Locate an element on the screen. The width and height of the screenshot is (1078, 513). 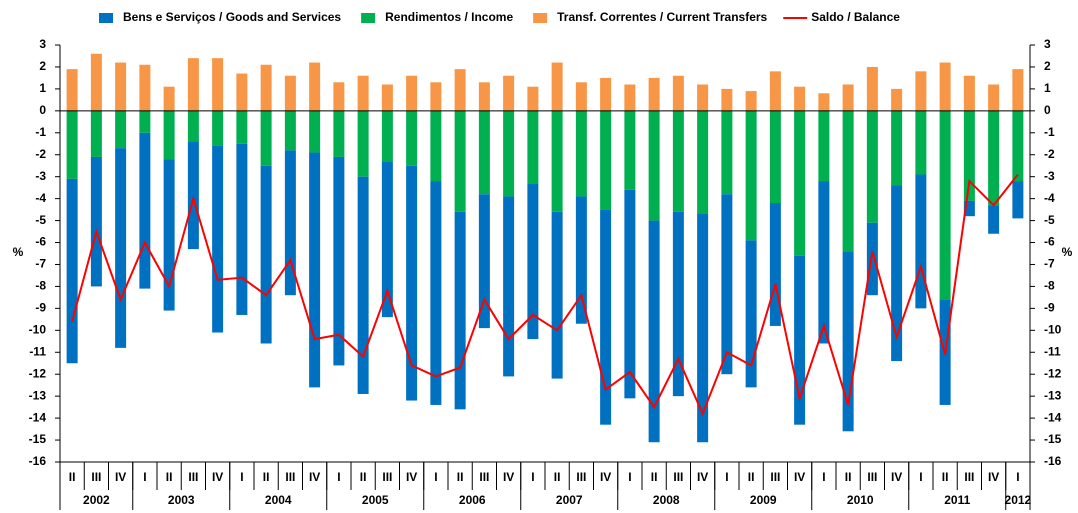
y-tick-label: 1 is located at coordinates (42, 88).